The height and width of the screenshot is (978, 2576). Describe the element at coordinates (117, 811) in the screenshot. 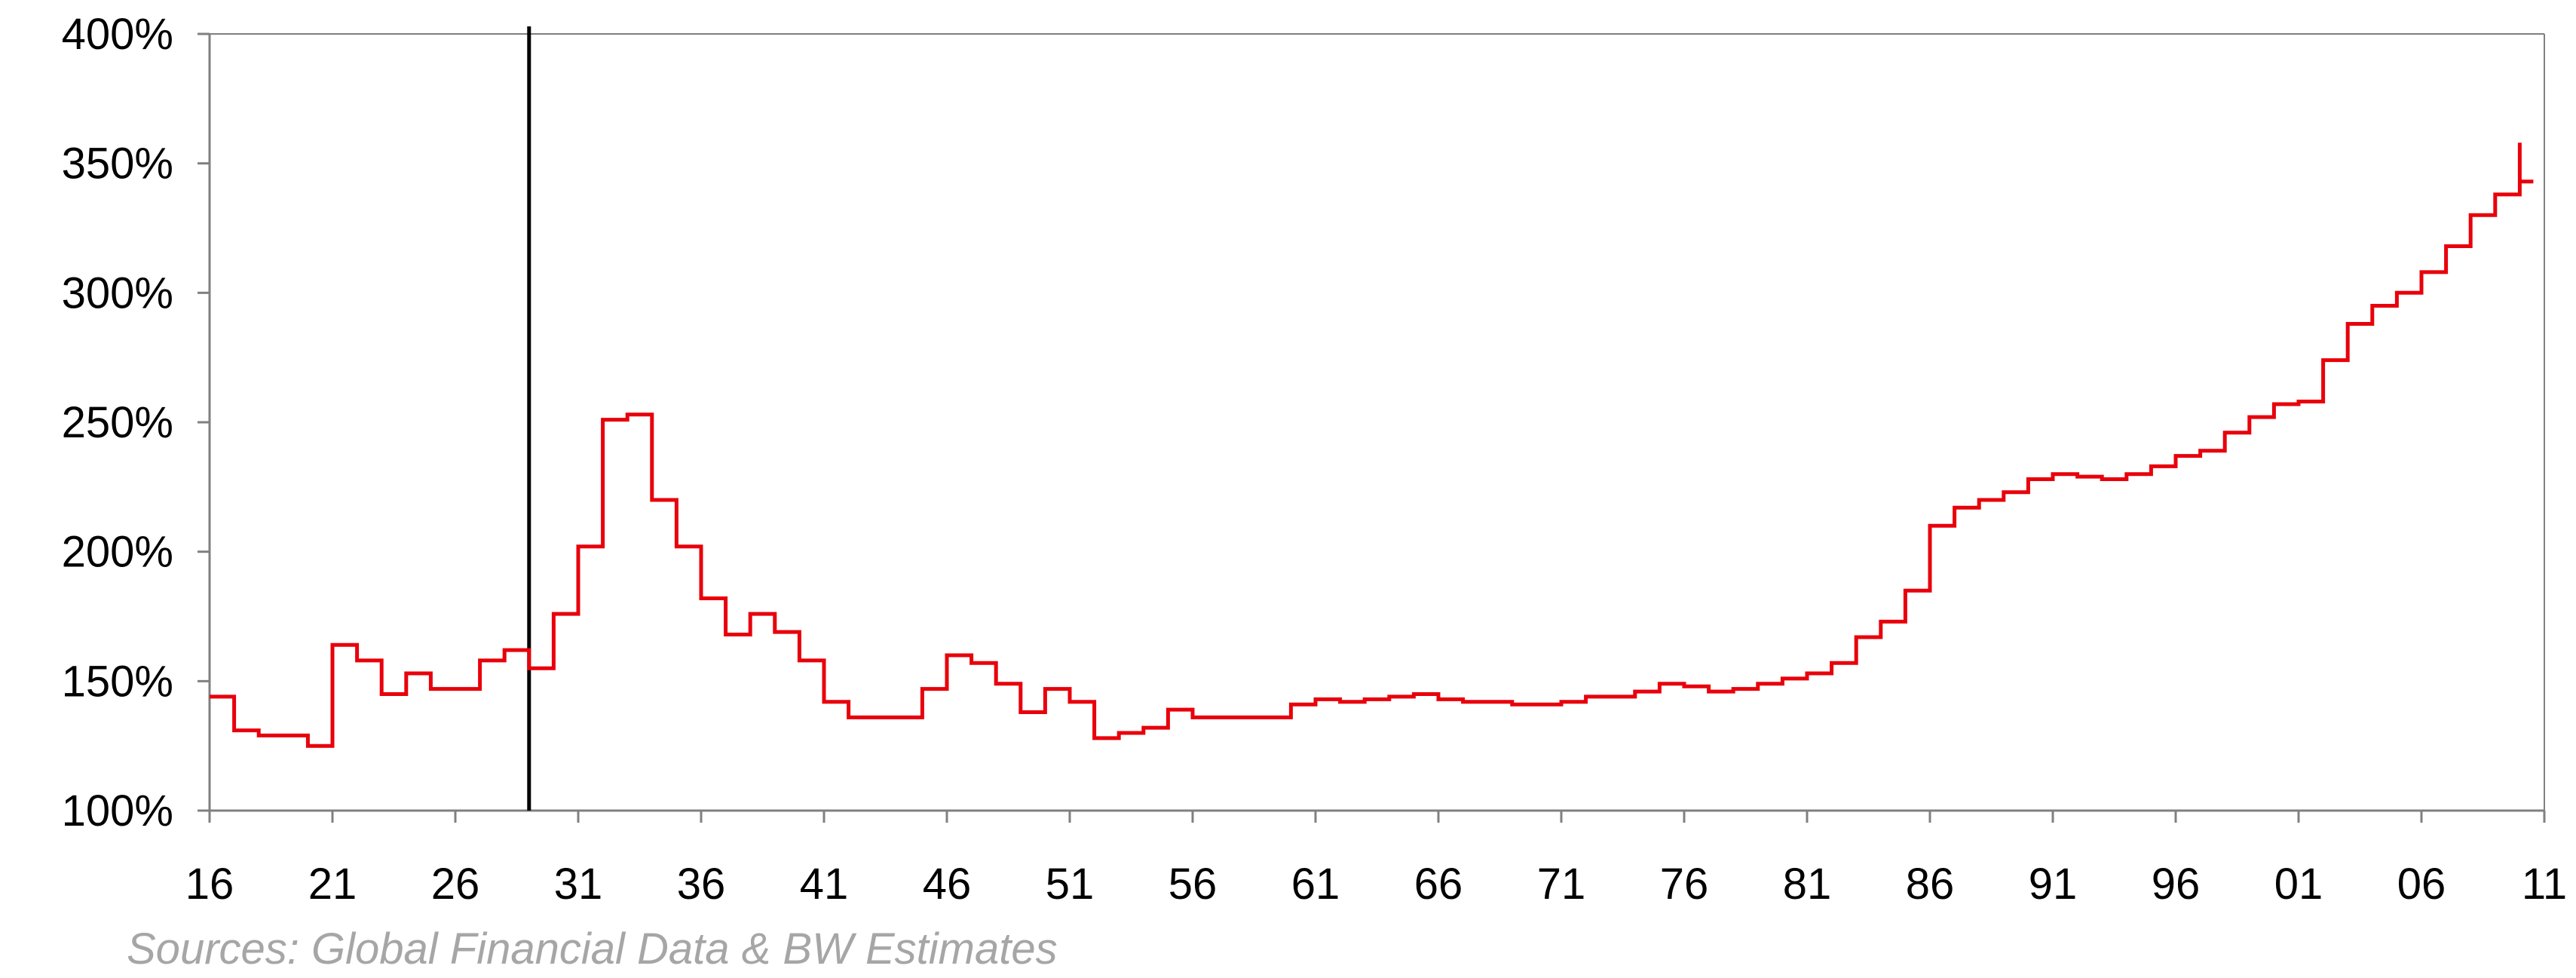

I see `y-tick-label: 100%` at that location.